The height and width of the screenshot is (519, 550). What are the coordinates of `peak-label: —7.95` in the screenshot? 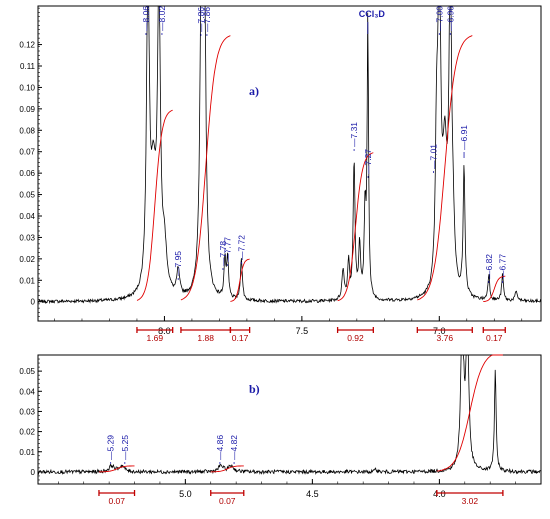 It's located at (178, 263).